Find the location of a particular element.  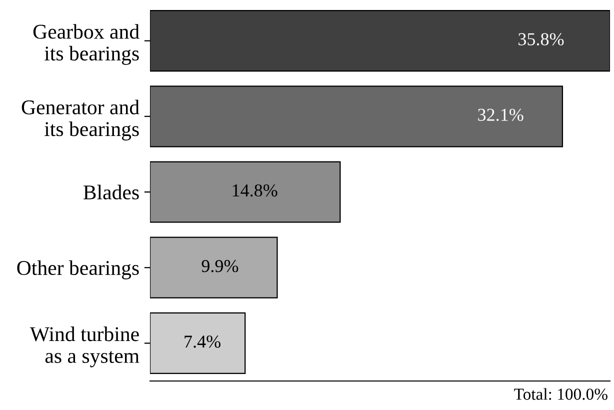

y-tick-label: Gearbox and its bearings is located at coordinates (86, 44).